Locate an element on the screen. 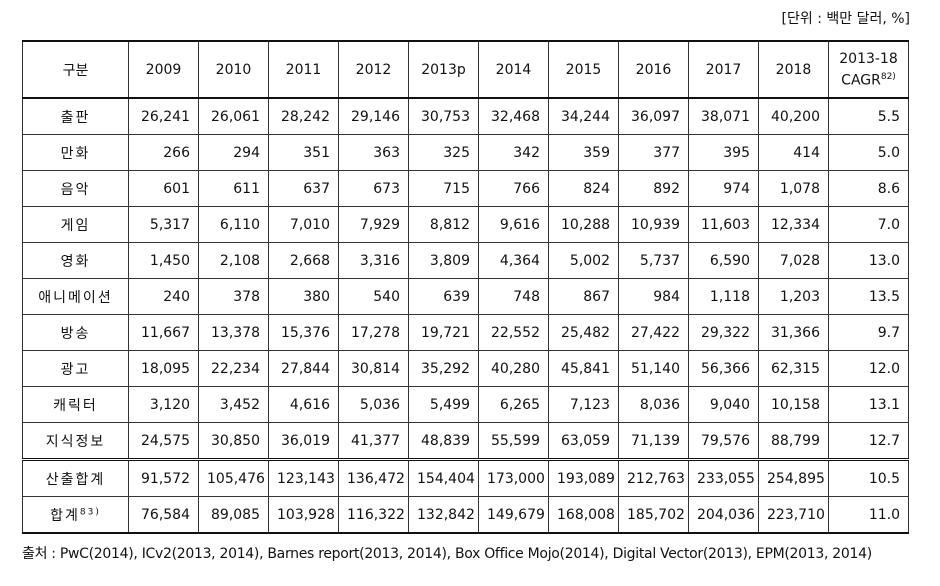 This screenshot has width=940, height=586. cell: 8,812 is located at coordinates (443, 224).